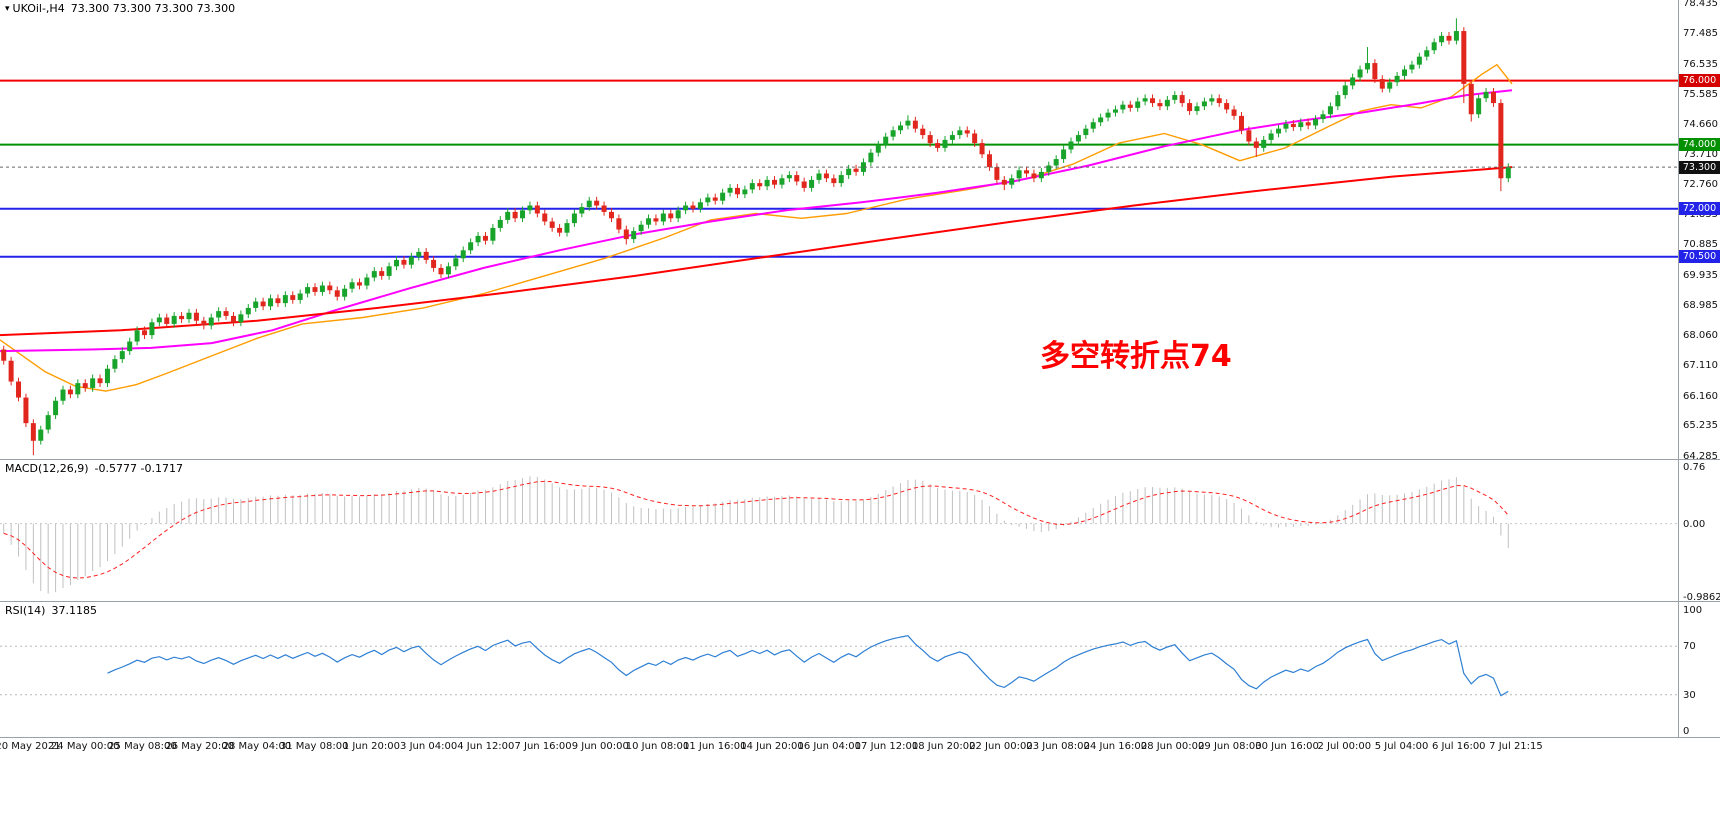 Image resolution: width=1720 pixels, height=837 pixels. Describe the element at coordinates (1689, 695) in the screenshot. I see `rsi-axis-label: 30` at that location.